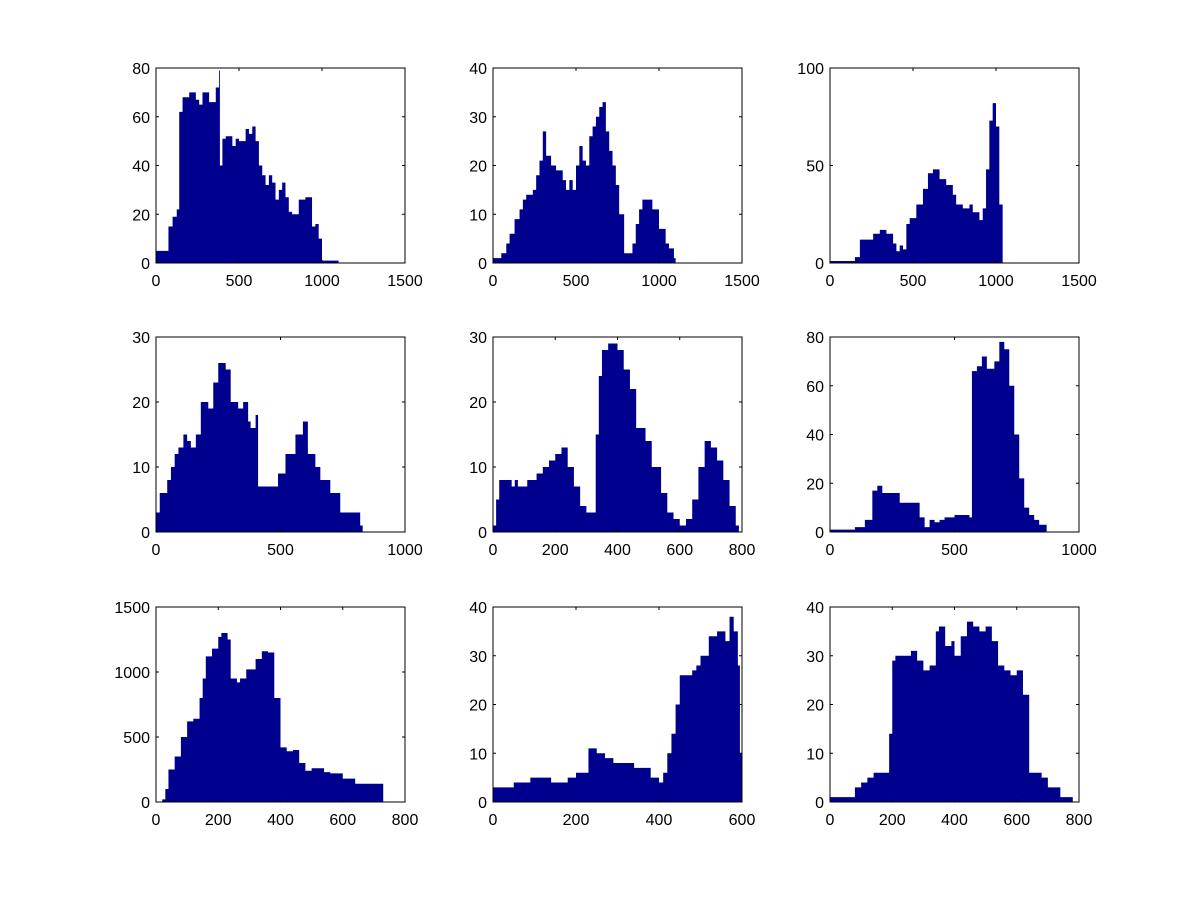  What do you see at coordinates (810, 69) in the screenshot?
I see `y-tick-label: 100` at bounding box center [810, 69].